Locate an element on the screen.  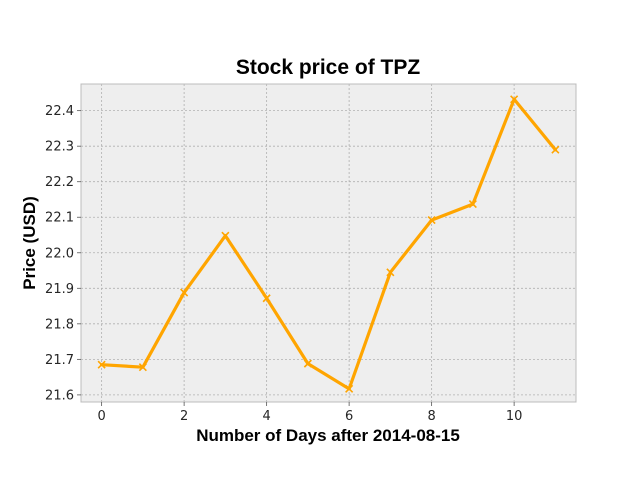
x-tick-label: 6 is located at coordinates (349, 416).